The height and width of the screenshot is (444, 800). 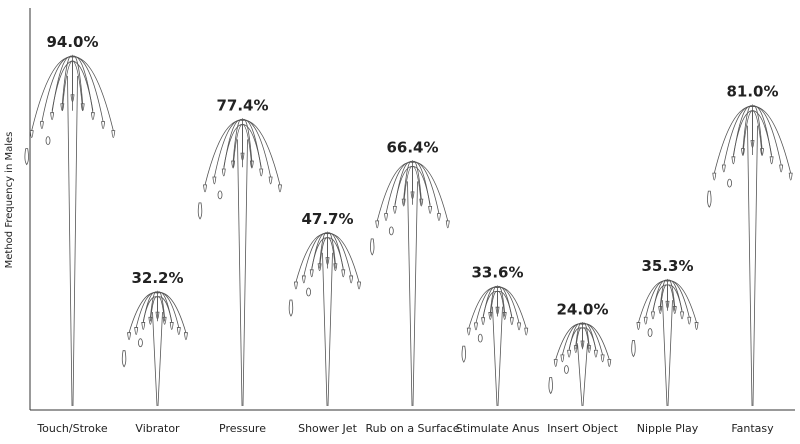 I want to click on fountain-7: 35.3% Nipple Play, so click(x=665, y=346).